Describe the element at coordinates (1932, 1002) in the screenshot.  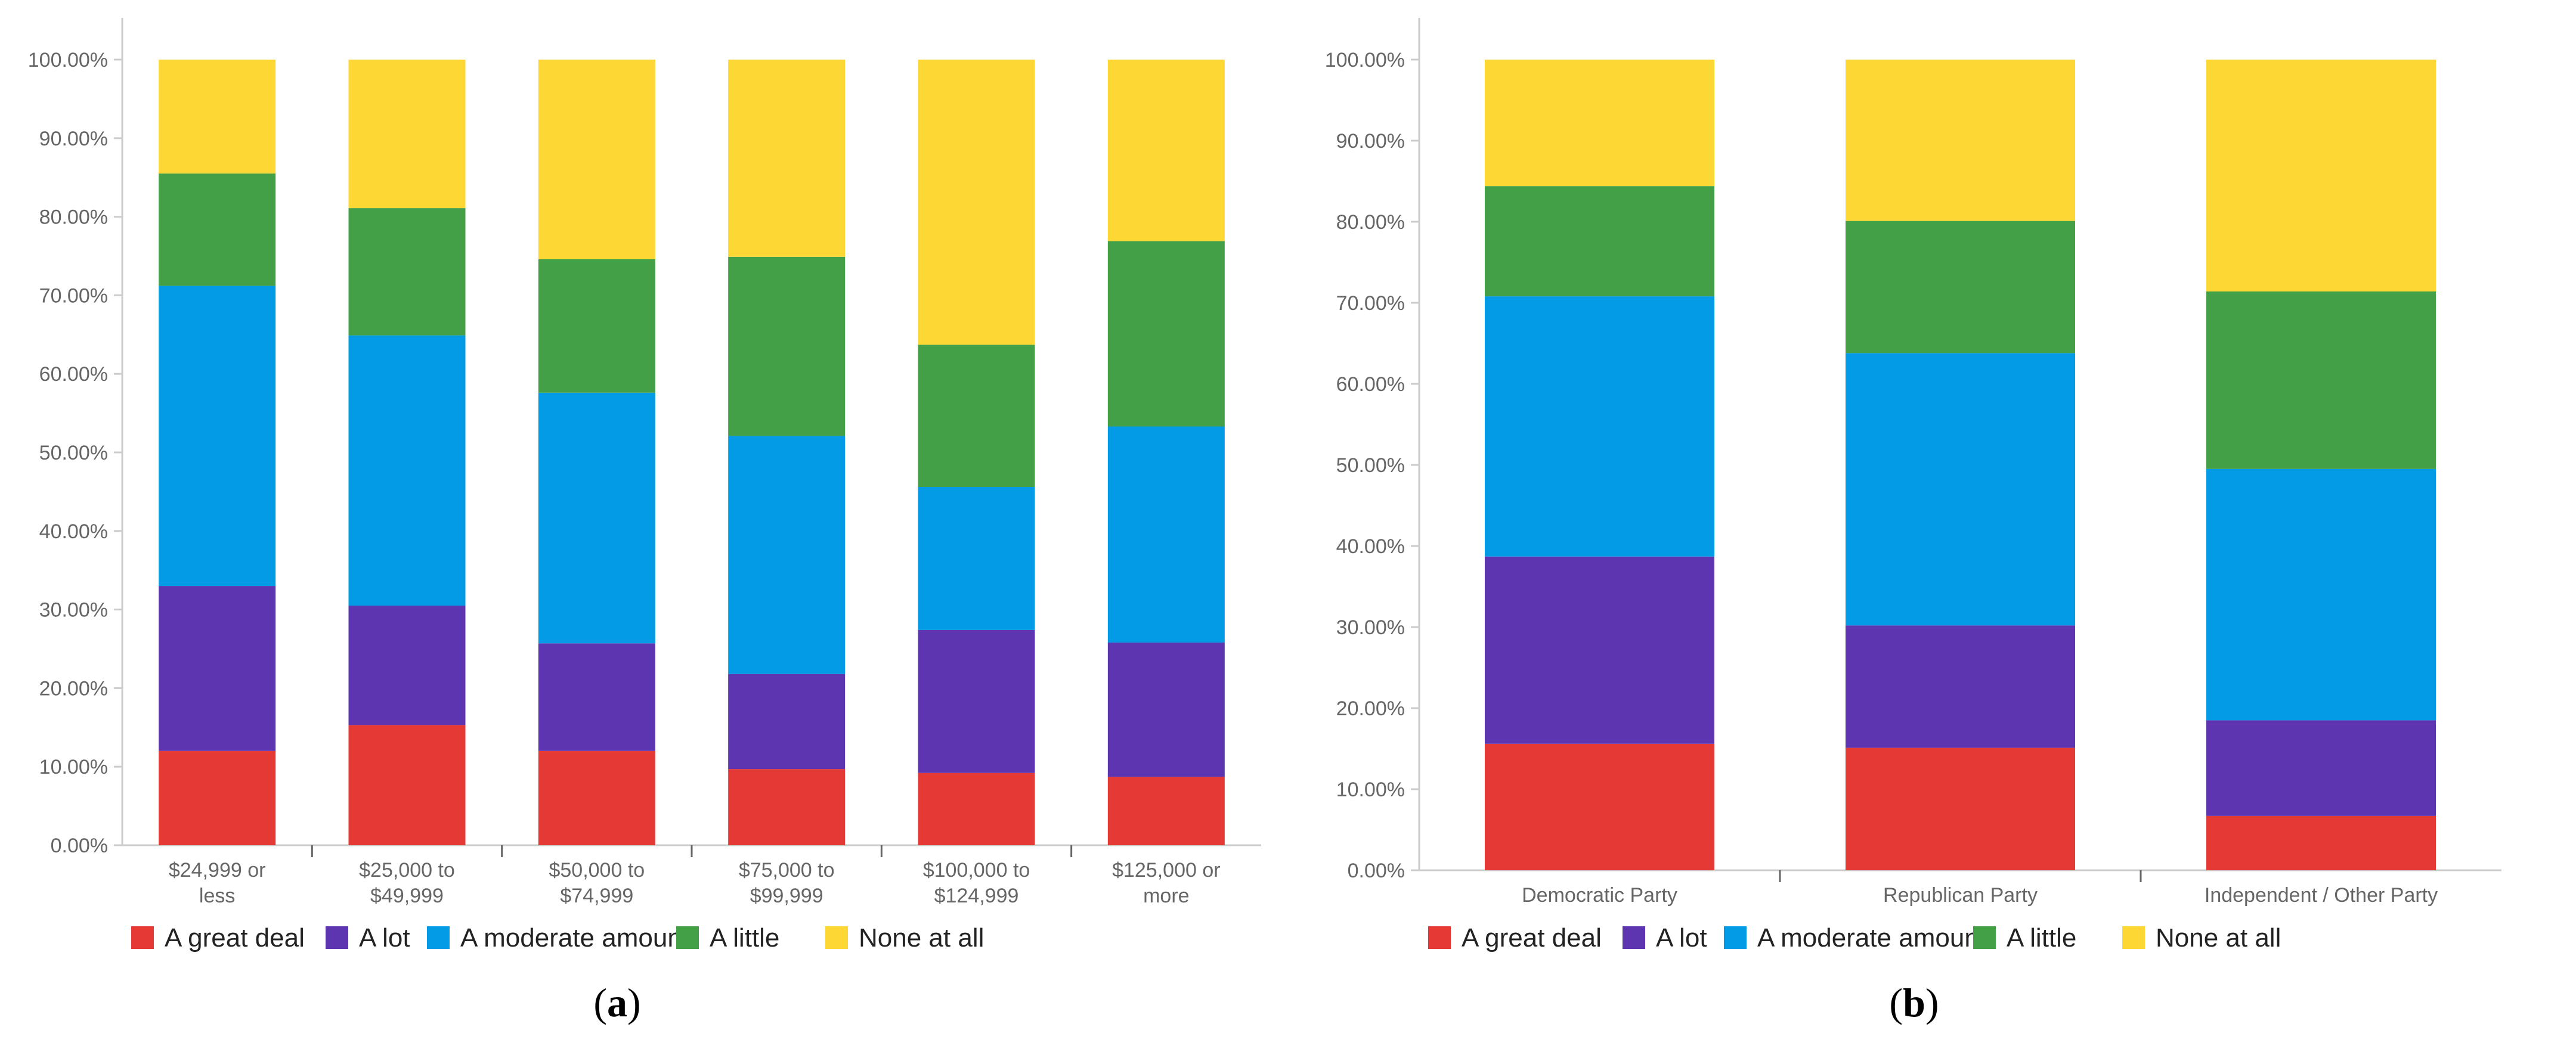
I see `panel-paren-close: )` at that location.